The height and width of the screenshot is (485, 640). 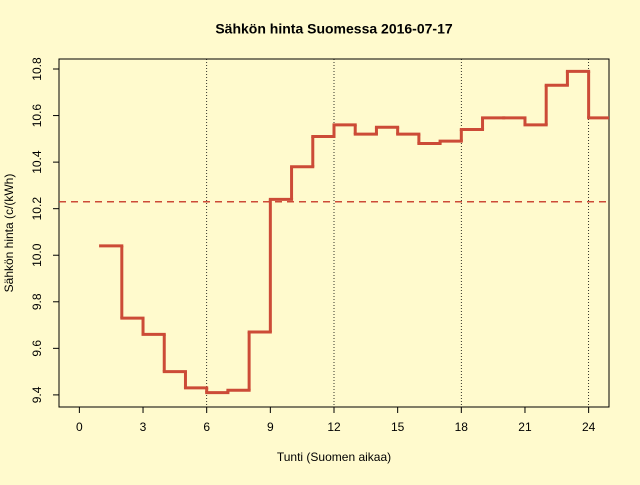 What do you see at coordinates (37, 116) in the screenshot?
I see `y-tick-label: 10.6` at bounding box center [37, 116].